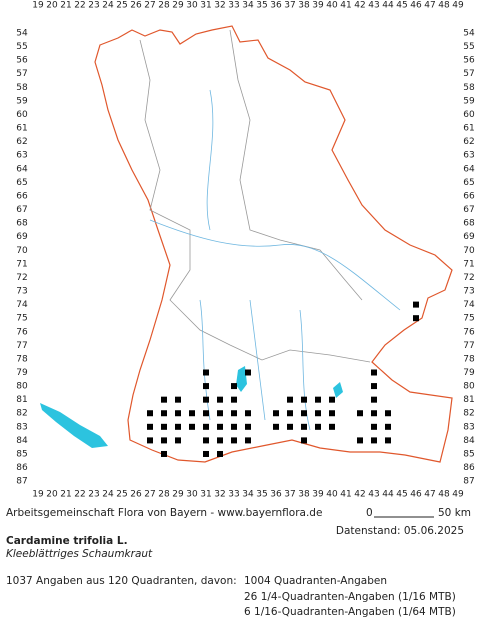 This screenshot has height=620, width=500. What do you see at coordinates (219, 6) in the screenshot?
I see `column-label: 32` at bounding box center [219, 6].